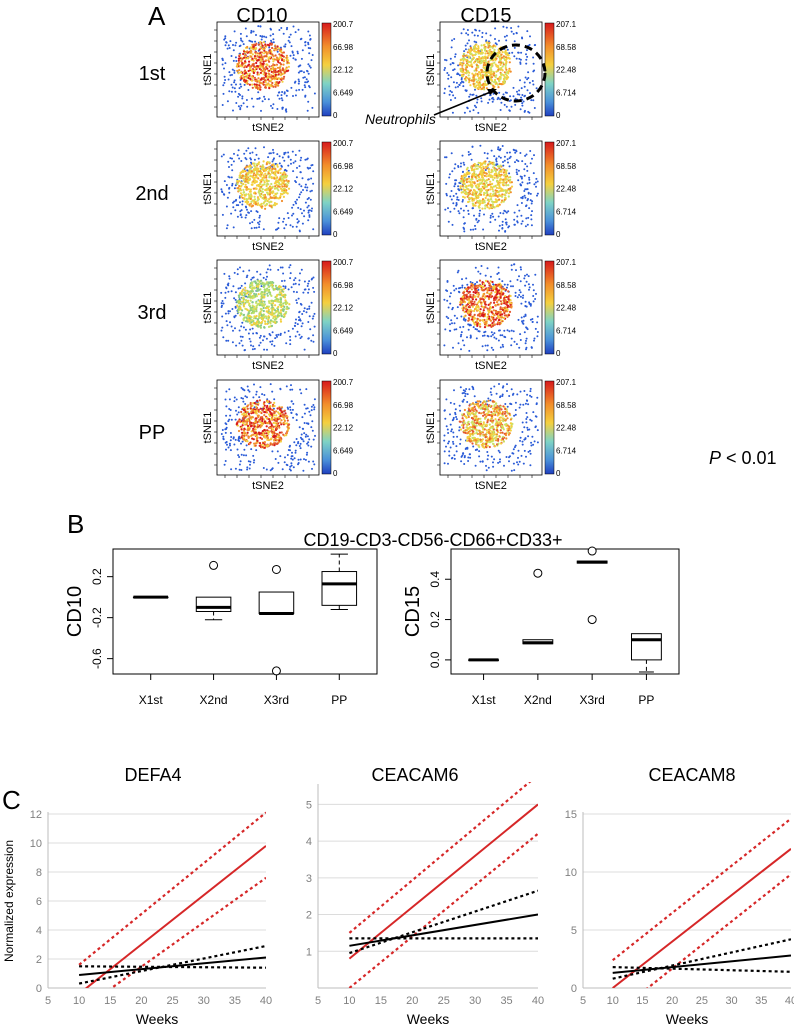 This screenshot has width=794, height=1028. What do you see at coordinates (566, 166) in the screenshot?
I see `colorbar-tick-label: 68.58` at bounding box center [566, 166].